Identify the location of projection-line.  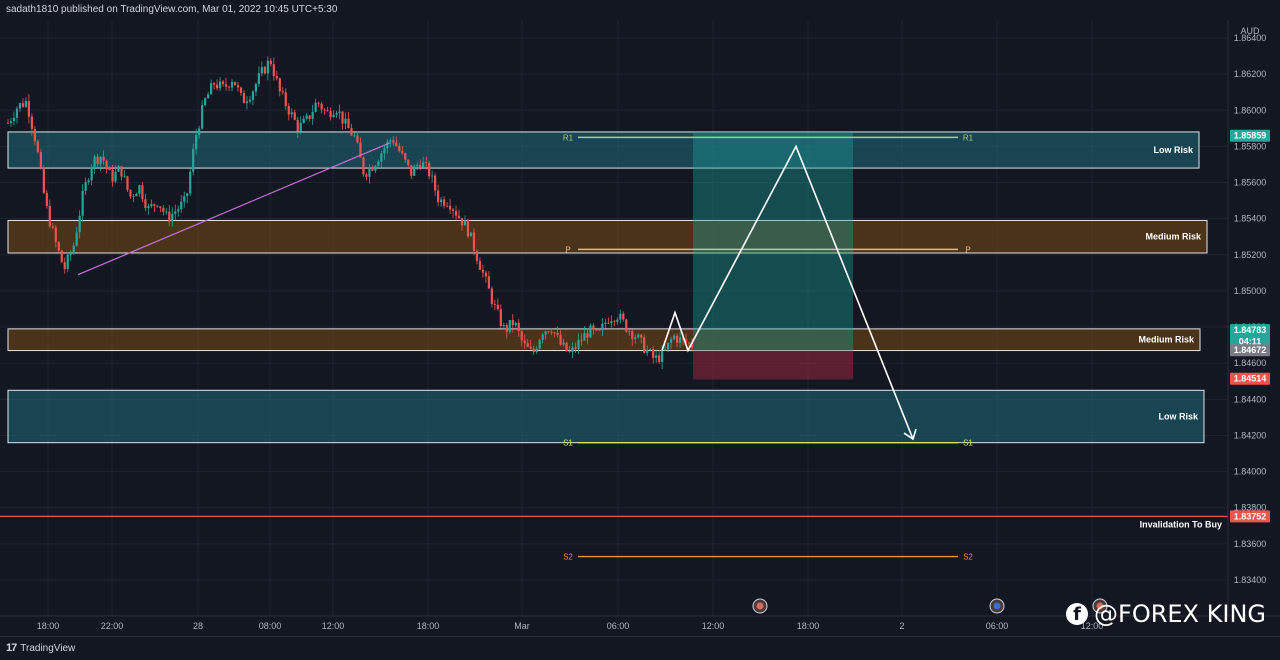
(787, 292).